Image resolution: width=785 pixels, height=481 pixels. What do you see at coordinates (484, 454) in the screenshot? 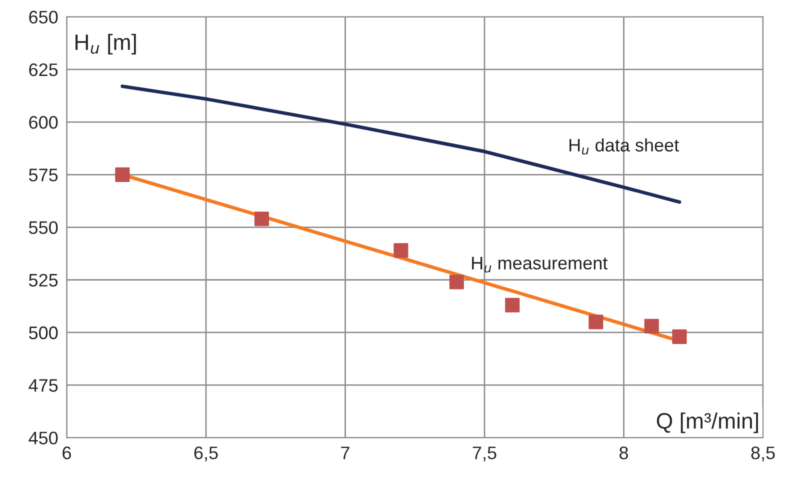
I see `x-tick-label: 7,5` at bounding box center [484, 454].